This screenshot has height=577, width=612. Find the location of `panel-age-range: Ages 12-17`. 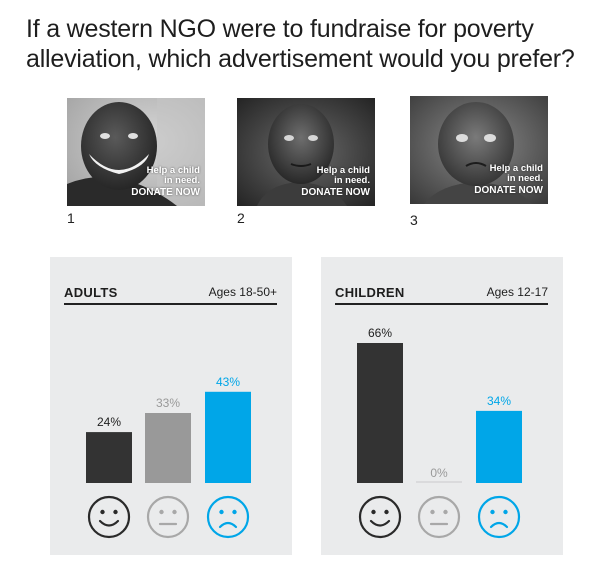

panel-age-range: Ages 12-17 is located at coordinates (517, 292).